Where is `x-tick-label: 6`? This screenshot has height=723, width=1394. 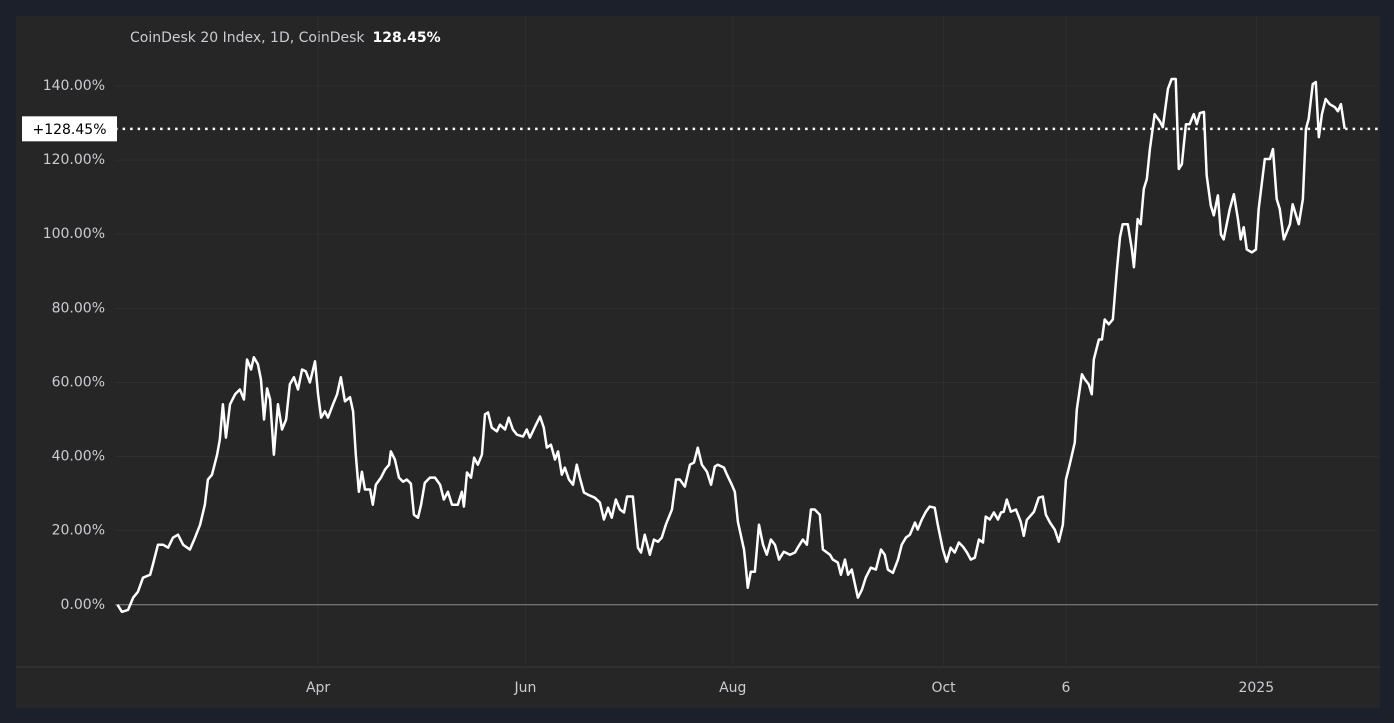
x-tick-label: 6 is located at coordinates (1065, 688).